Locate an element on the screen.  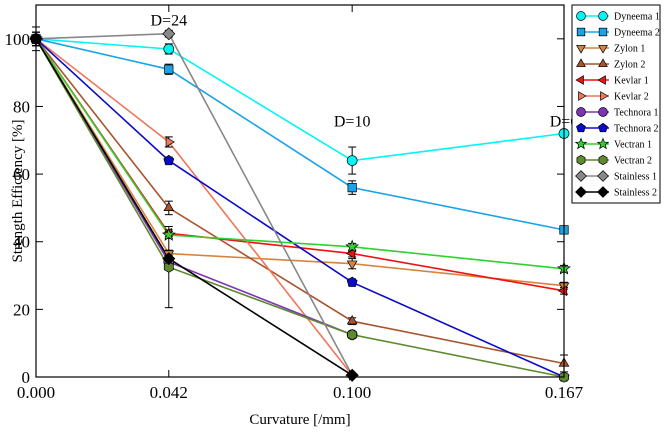
y-tick-label: 100 is located at coordinates (18, 39).